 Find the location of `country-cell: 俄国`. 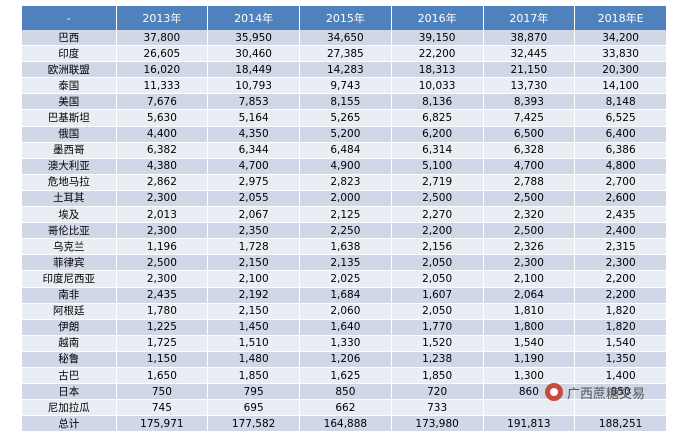

country-cell: 俄国 is located at coordinates (69, 134).